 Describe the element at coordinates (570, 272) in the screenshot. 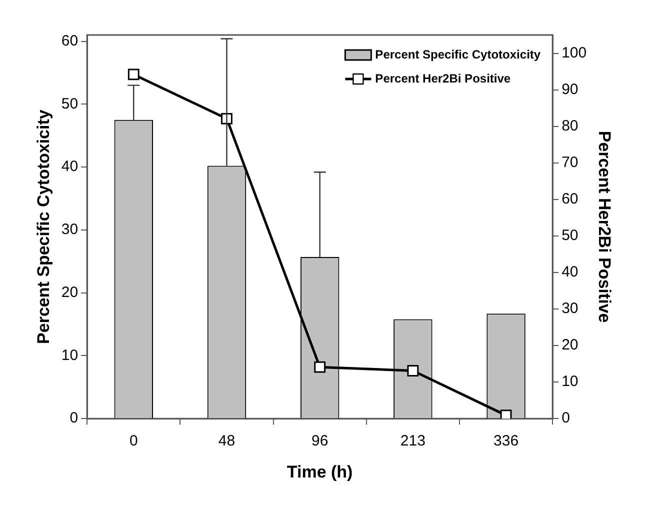

I see `y2-tick-label: 40` at that location.